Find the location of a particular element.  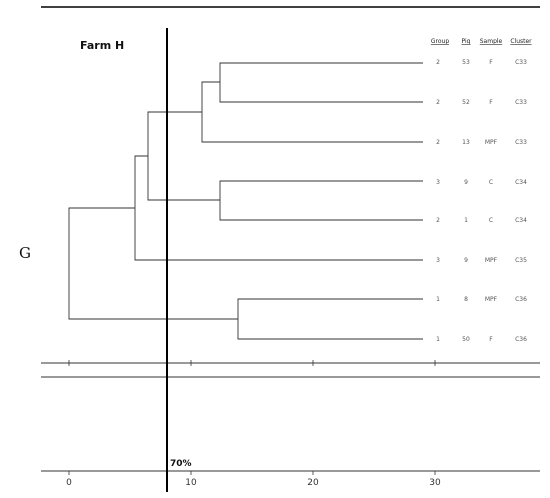

leaf-pig: 50 is located at coordinates (466, 339).